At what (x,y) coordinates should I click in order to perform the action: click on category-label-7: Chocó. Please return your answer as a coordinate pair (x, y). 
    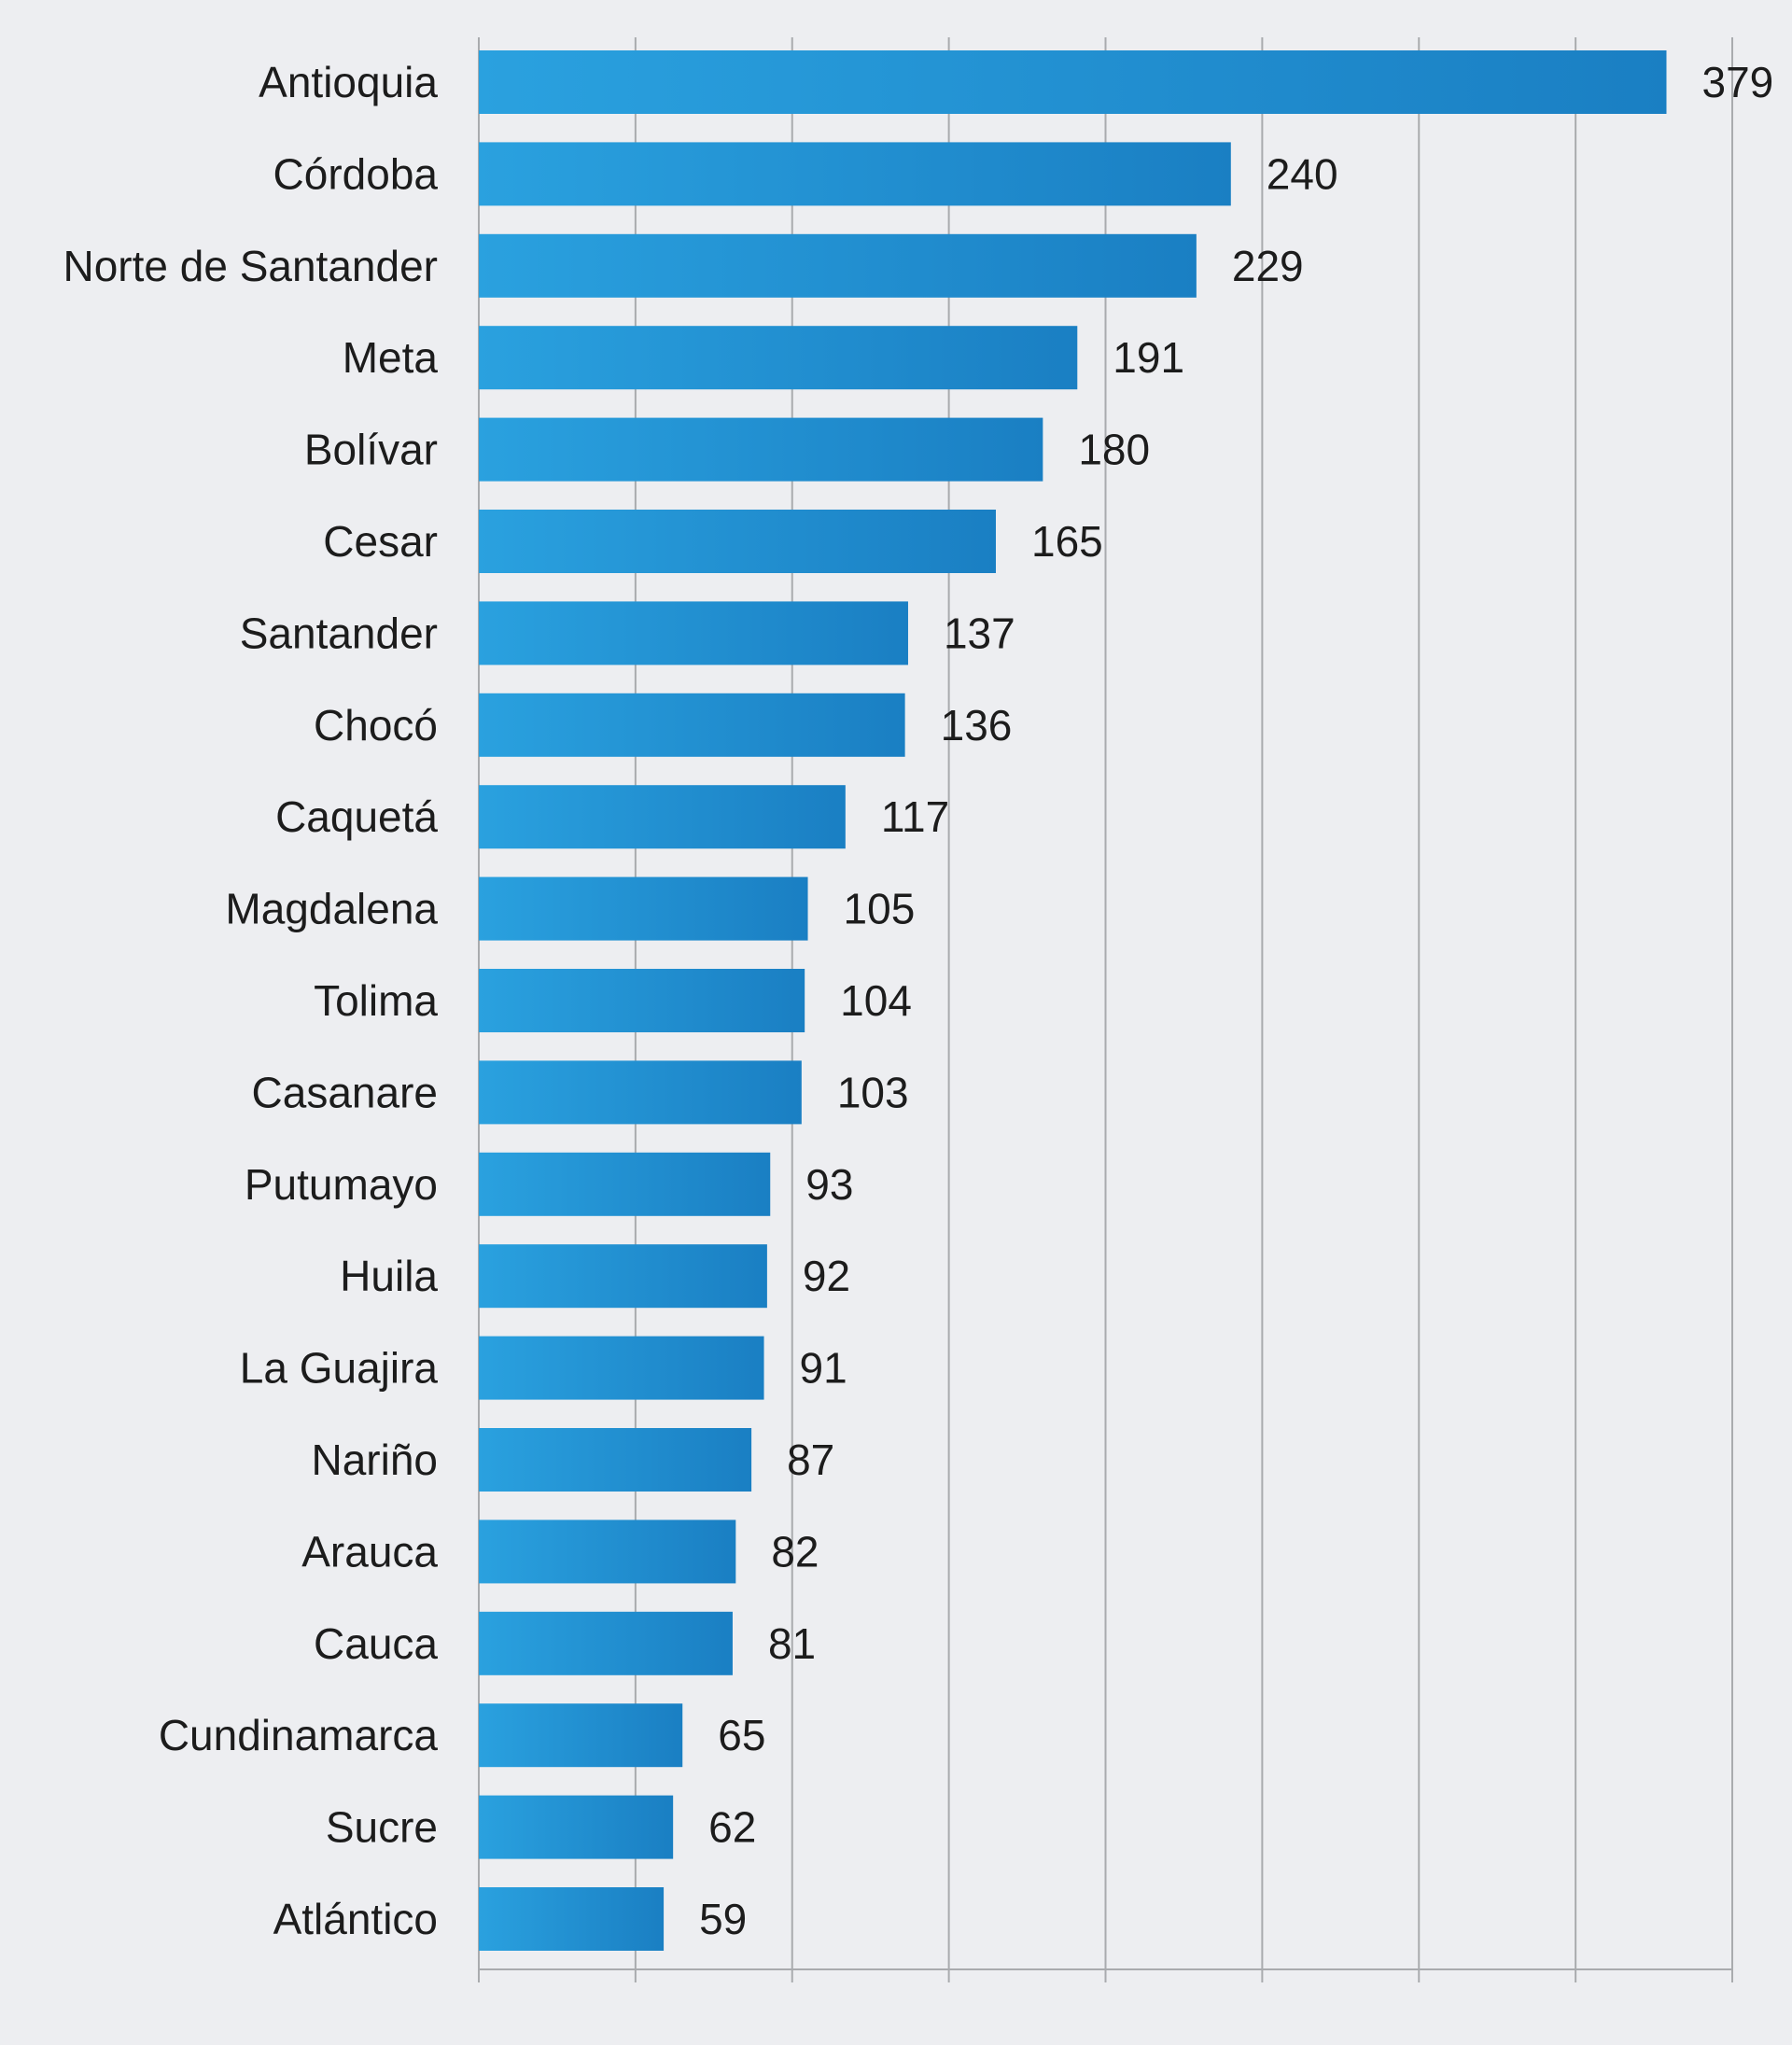
    Looking at the image, I should click on (376, 725).